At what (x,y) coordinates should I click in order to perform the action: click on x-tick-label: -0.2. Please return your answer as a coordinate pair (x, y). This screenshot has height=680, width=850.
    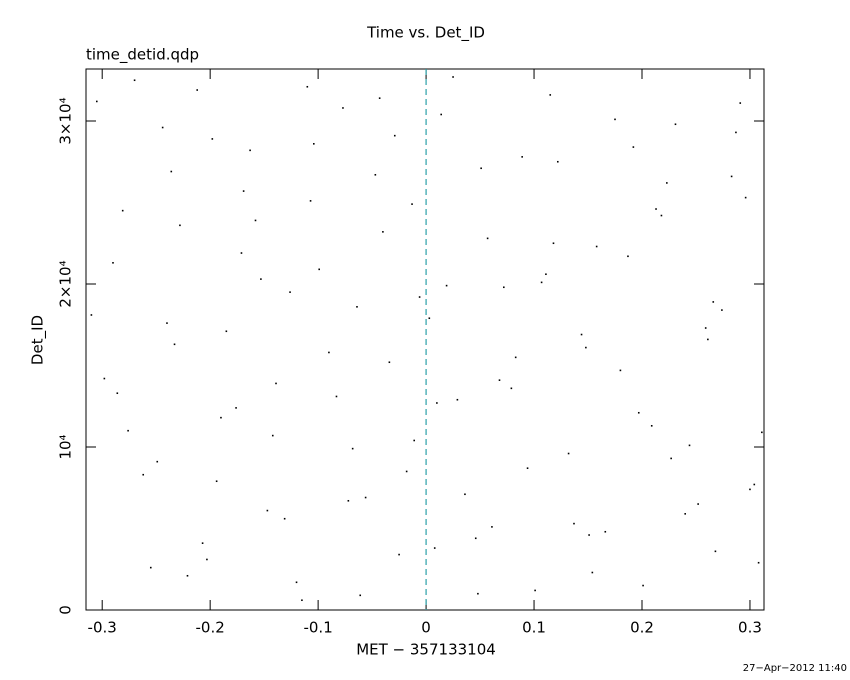
    Looking at the image, I should click on (210, 628).